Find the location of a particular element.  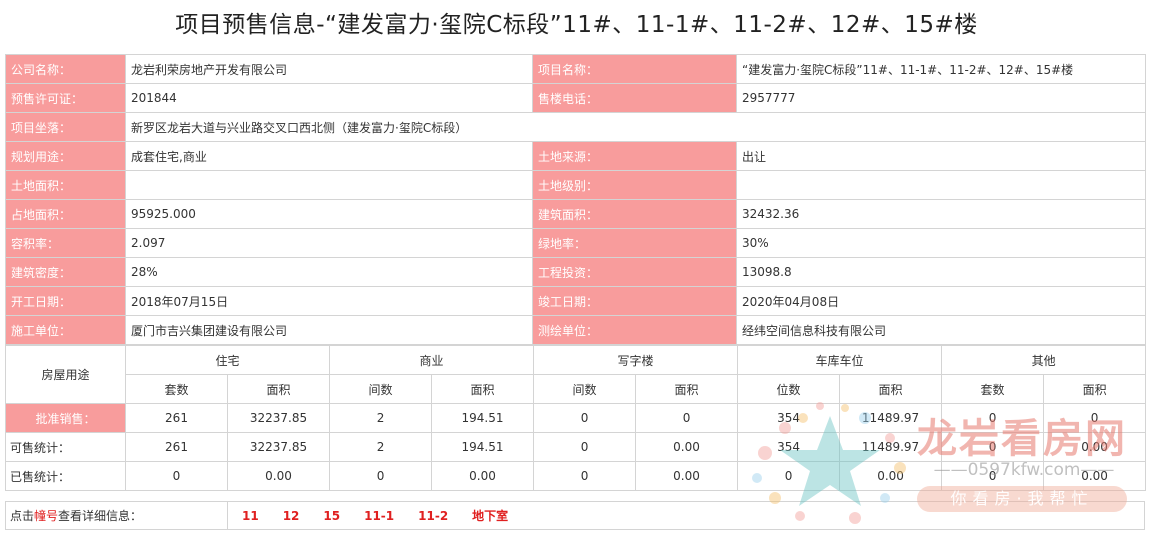

info-label: 绿地率： is located at coordinates (634, 243).